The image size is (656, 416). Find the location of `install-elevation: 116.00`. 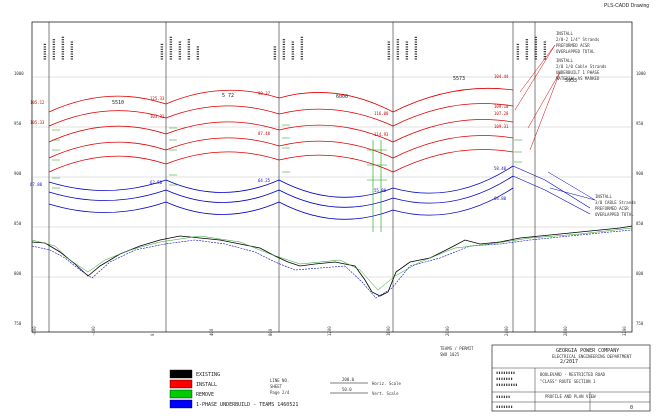

install-elevation: 116.00 is located at coordinates (381, 113).